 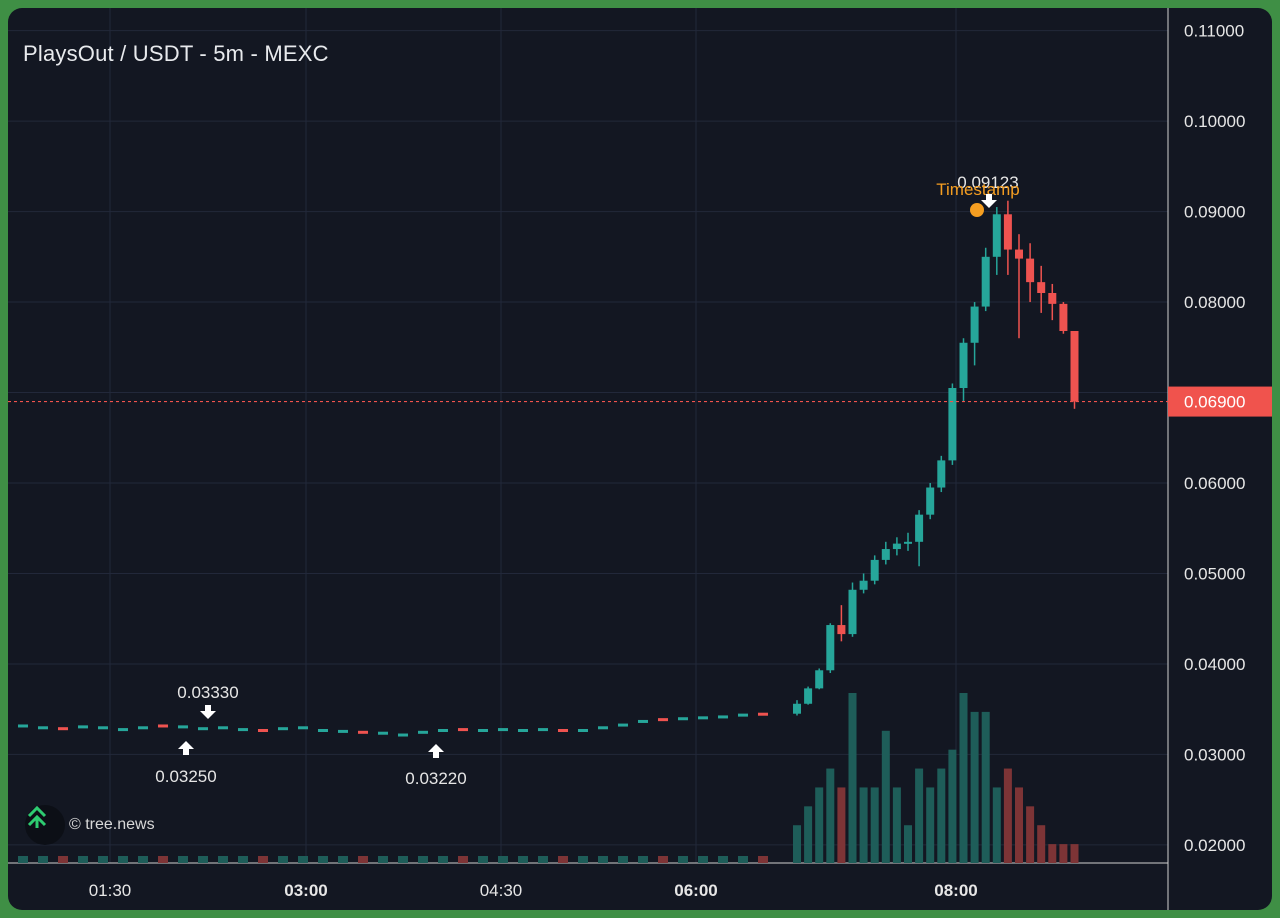 What do you see at coordinates (305, 890) in the screenshot?
I see `x-tick-label: 03:00` at bounding box center [305, 890].